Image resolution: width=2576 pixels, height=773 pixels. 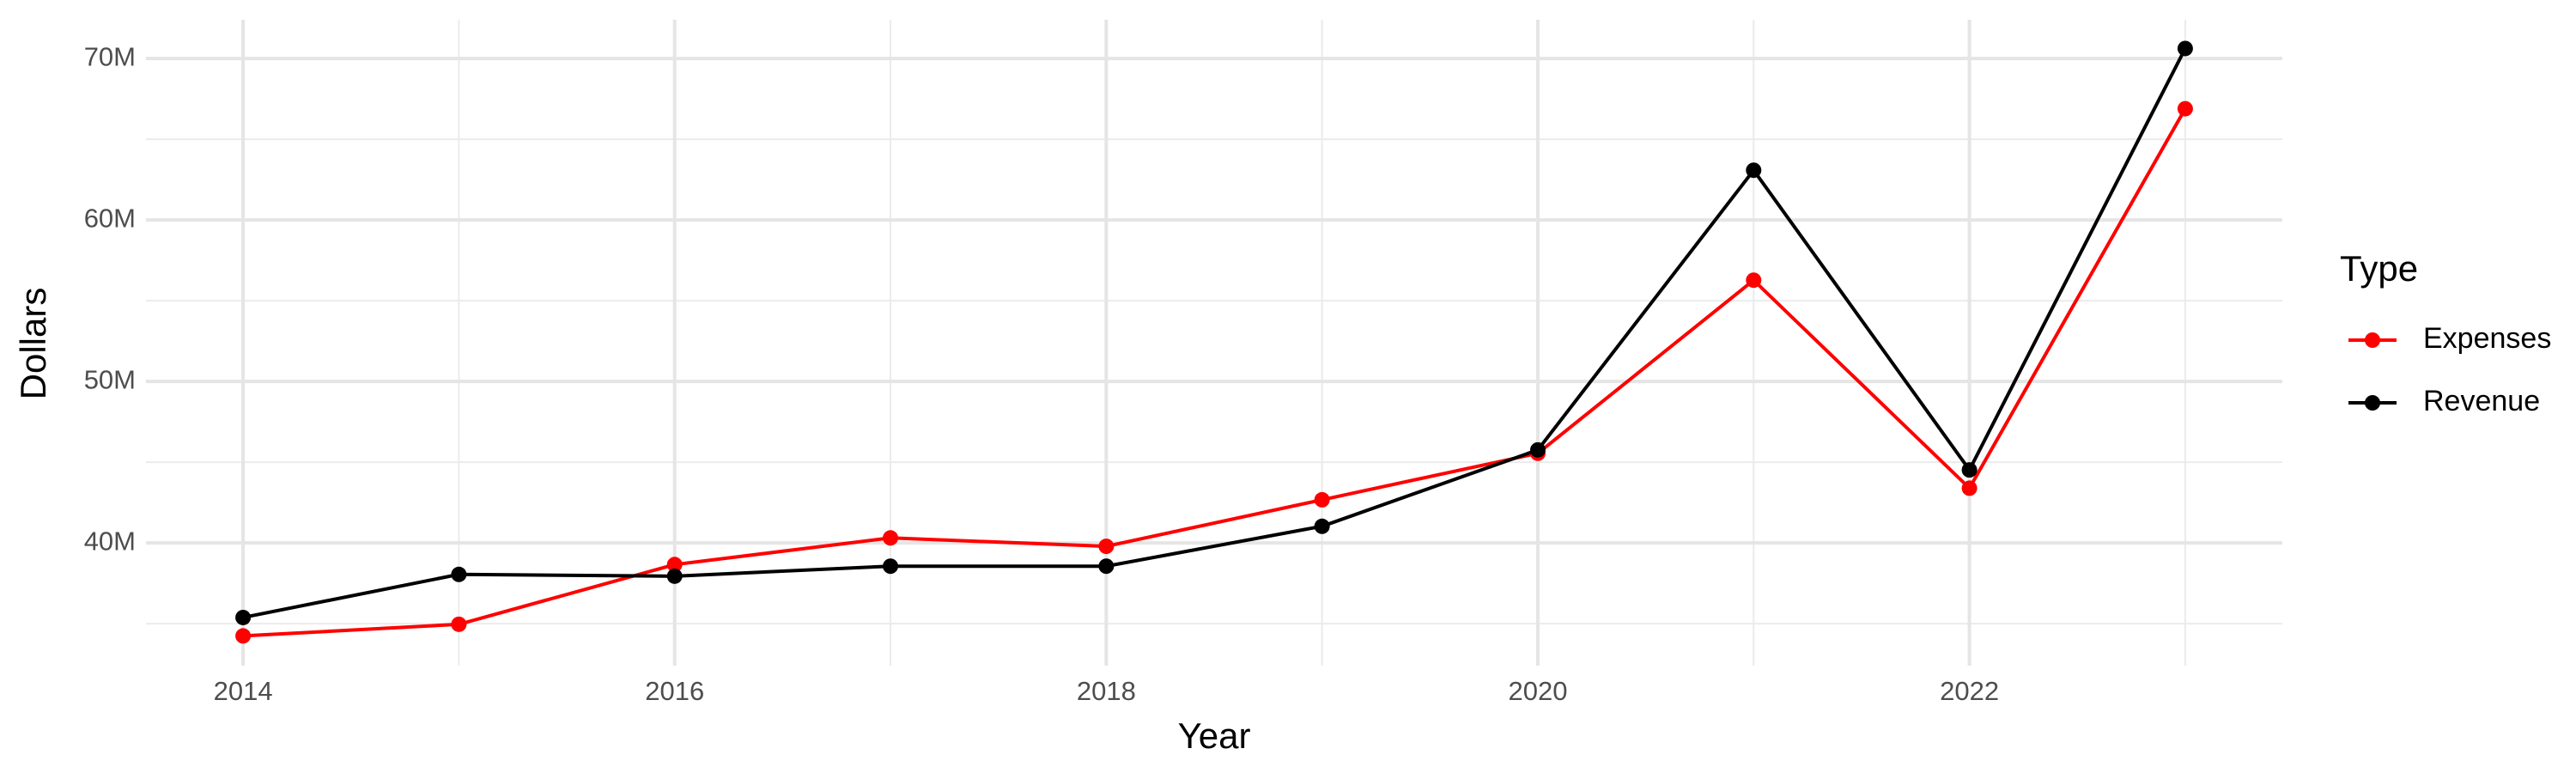 What do you see at coordinates (110, 379) in the screenshot?
I see `y-tick-label: 50M` at bounding box center [110, 379].